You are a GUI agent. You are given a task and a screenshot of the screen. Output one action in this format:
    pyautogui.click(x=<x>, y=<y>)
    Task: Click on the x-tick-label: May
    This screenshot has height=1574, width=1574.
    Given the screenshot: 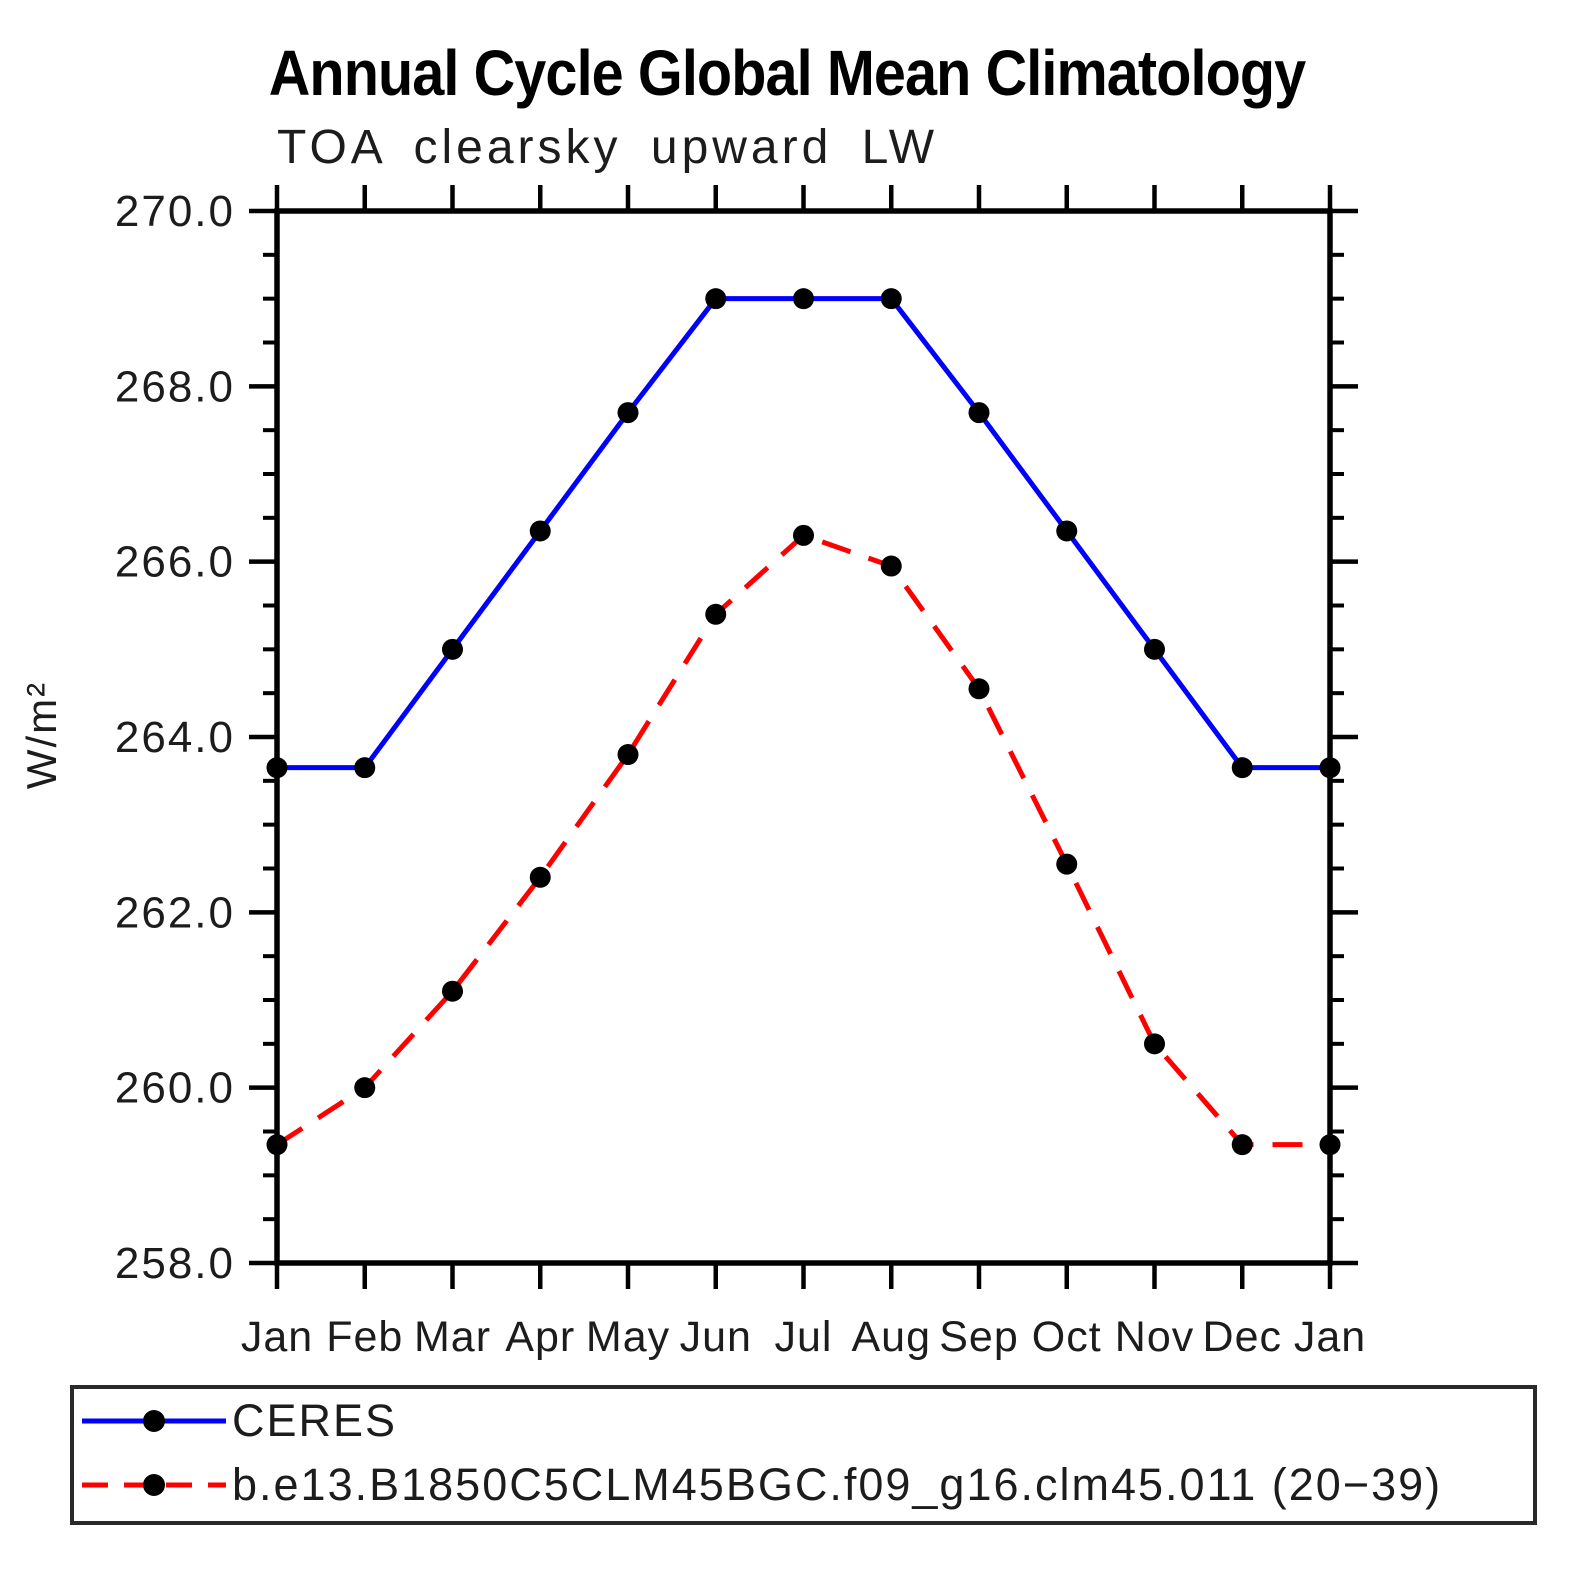 What is the action you would take?
    pyautogui.click(x=628, y=1337)
    